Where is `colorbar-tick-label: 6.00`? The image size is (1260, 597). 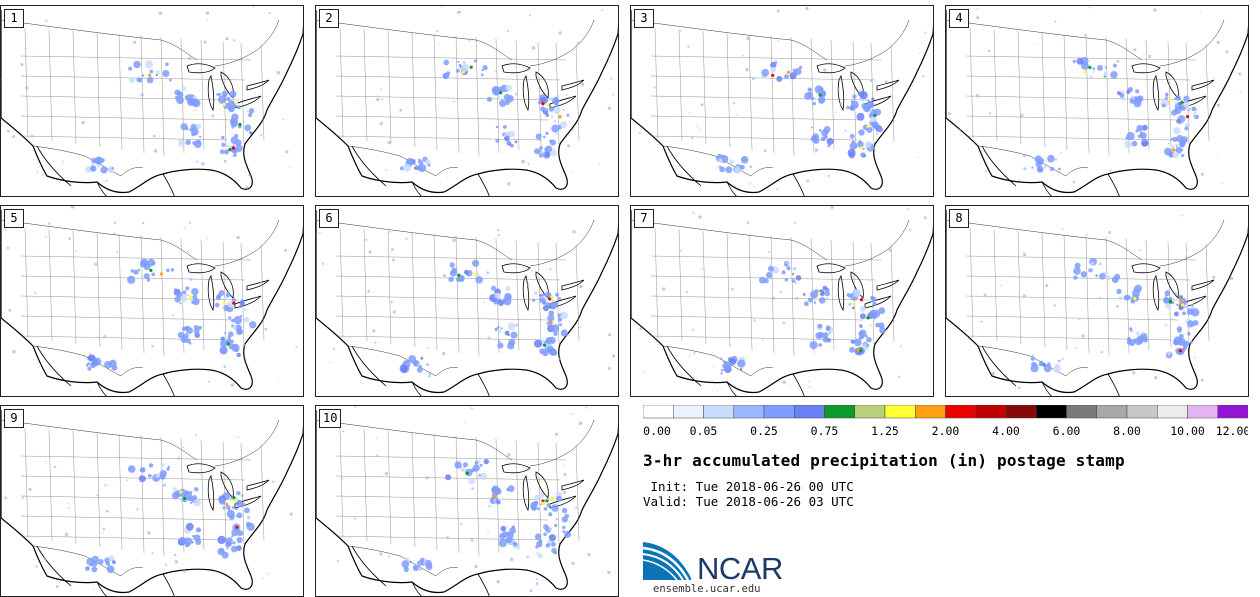
colorbar-tick-label: 6.00 is located at coordinates (1067, 431).